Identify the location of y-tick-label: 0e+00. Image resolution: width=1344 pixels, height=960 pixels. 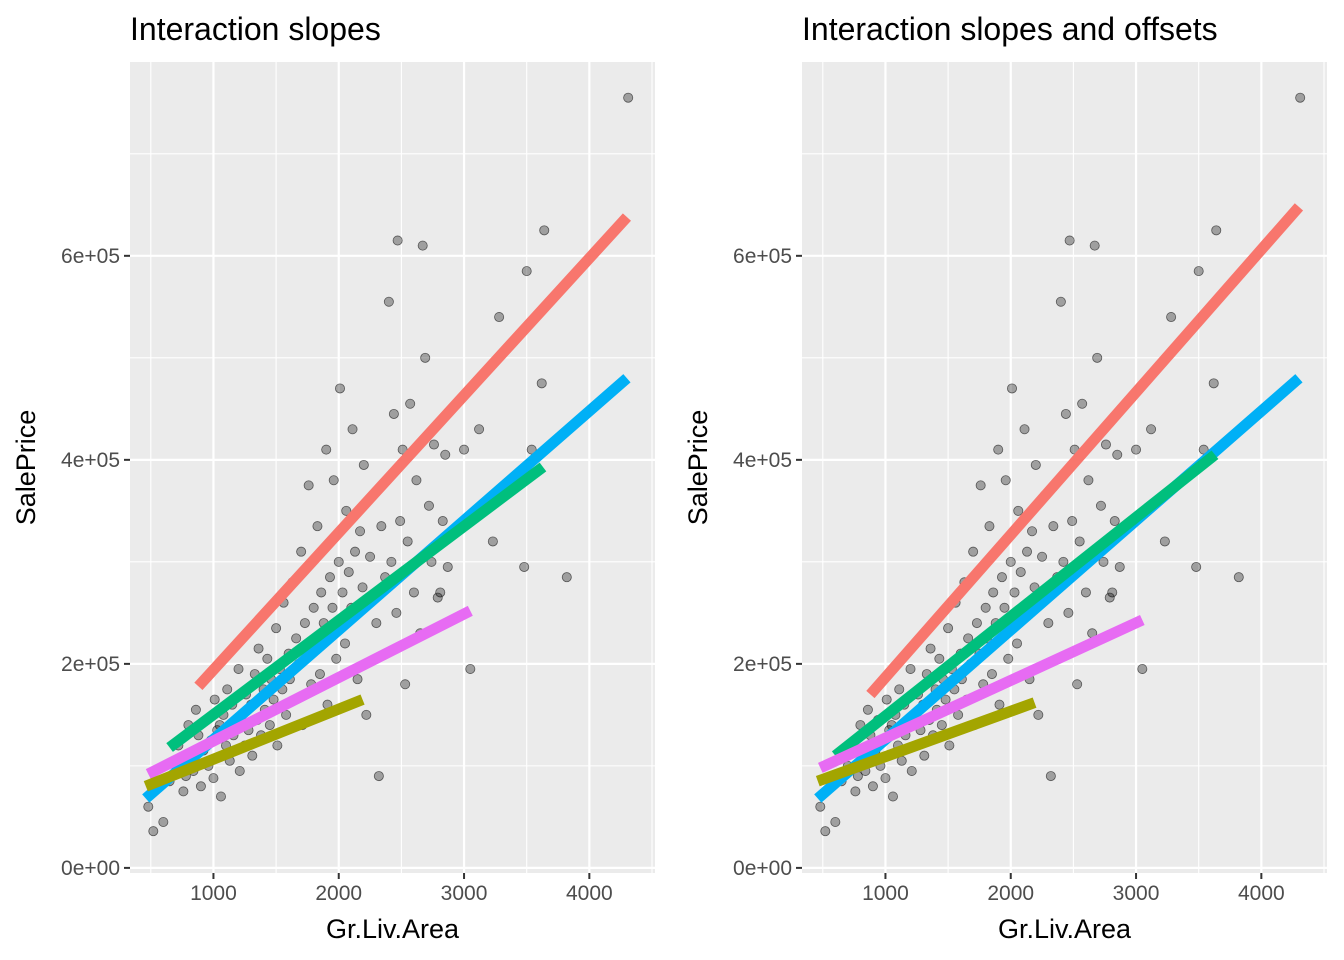
(90, 868).